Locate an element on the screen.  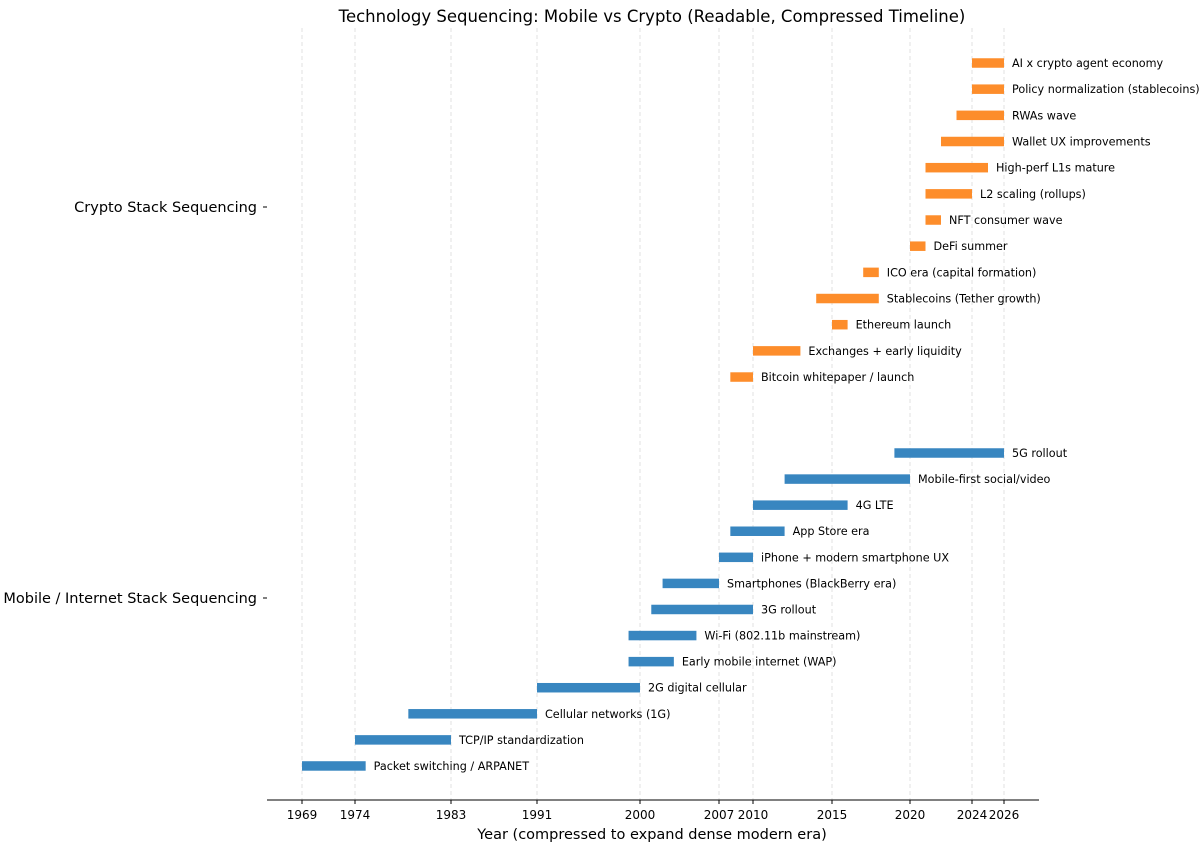
x-tick-label-2010: 2010 is located at coordinates (753, 815).